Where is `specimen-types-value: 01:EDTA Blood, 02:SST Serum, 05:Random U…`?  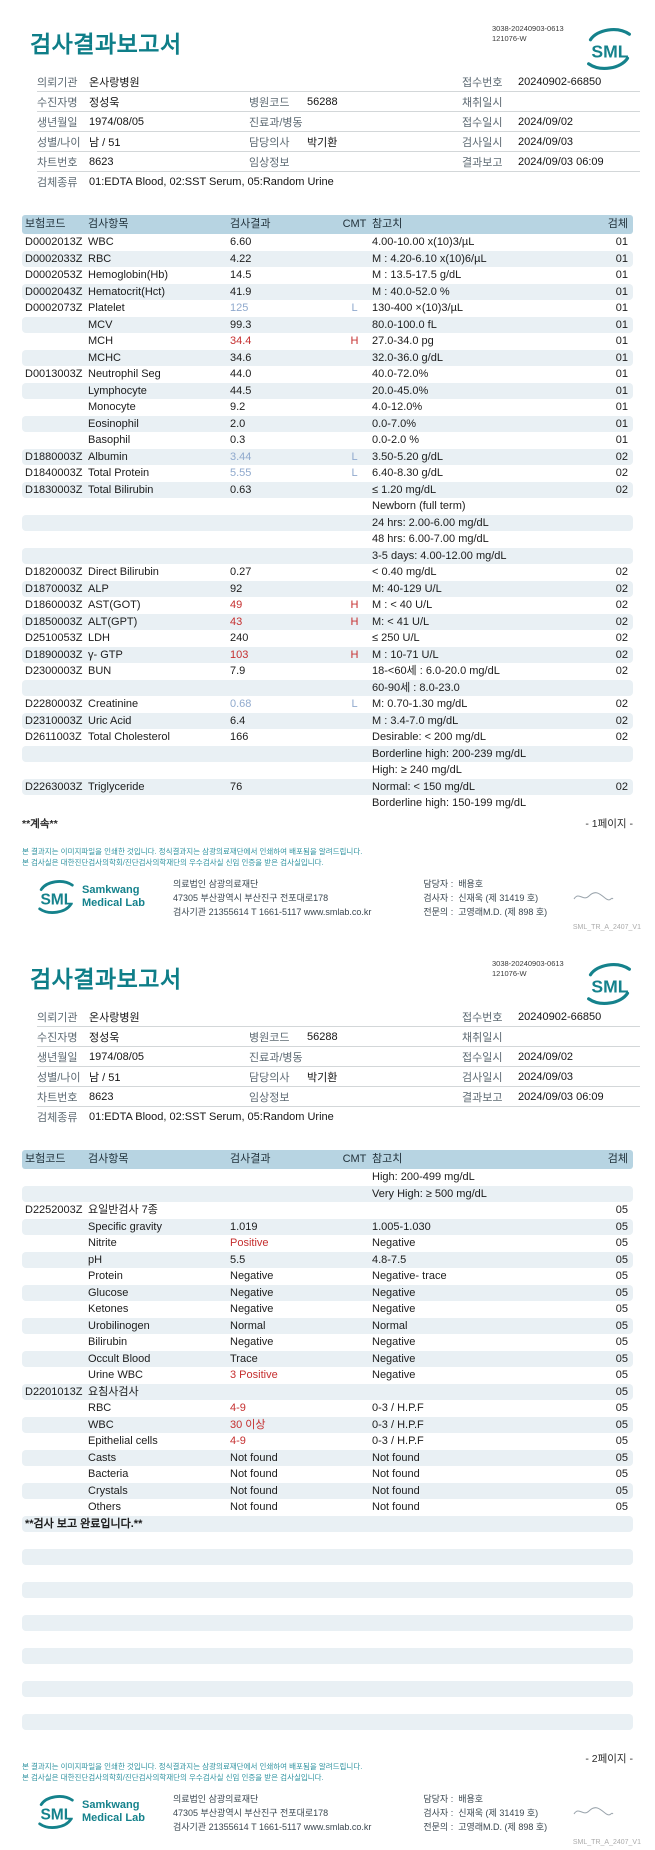
specimen-types-value: 01:EDTA Blood, 02:SST Serum, 05:Random U… is located at coordinates (211, 181).